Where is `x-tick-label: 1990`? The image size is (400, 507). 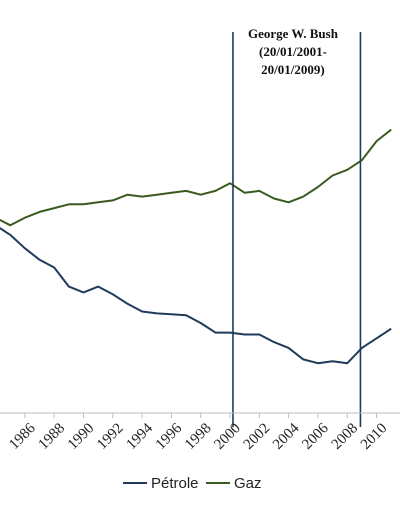
x-tick-label: 1990 is located at coordinates (81, 436).